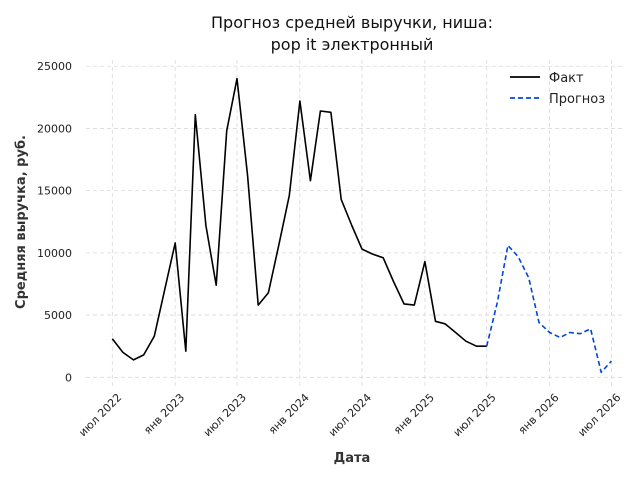  Describe the element at coordinates (54, 66) in the screenshot. I see `y-tick-label: 25000` at that location.